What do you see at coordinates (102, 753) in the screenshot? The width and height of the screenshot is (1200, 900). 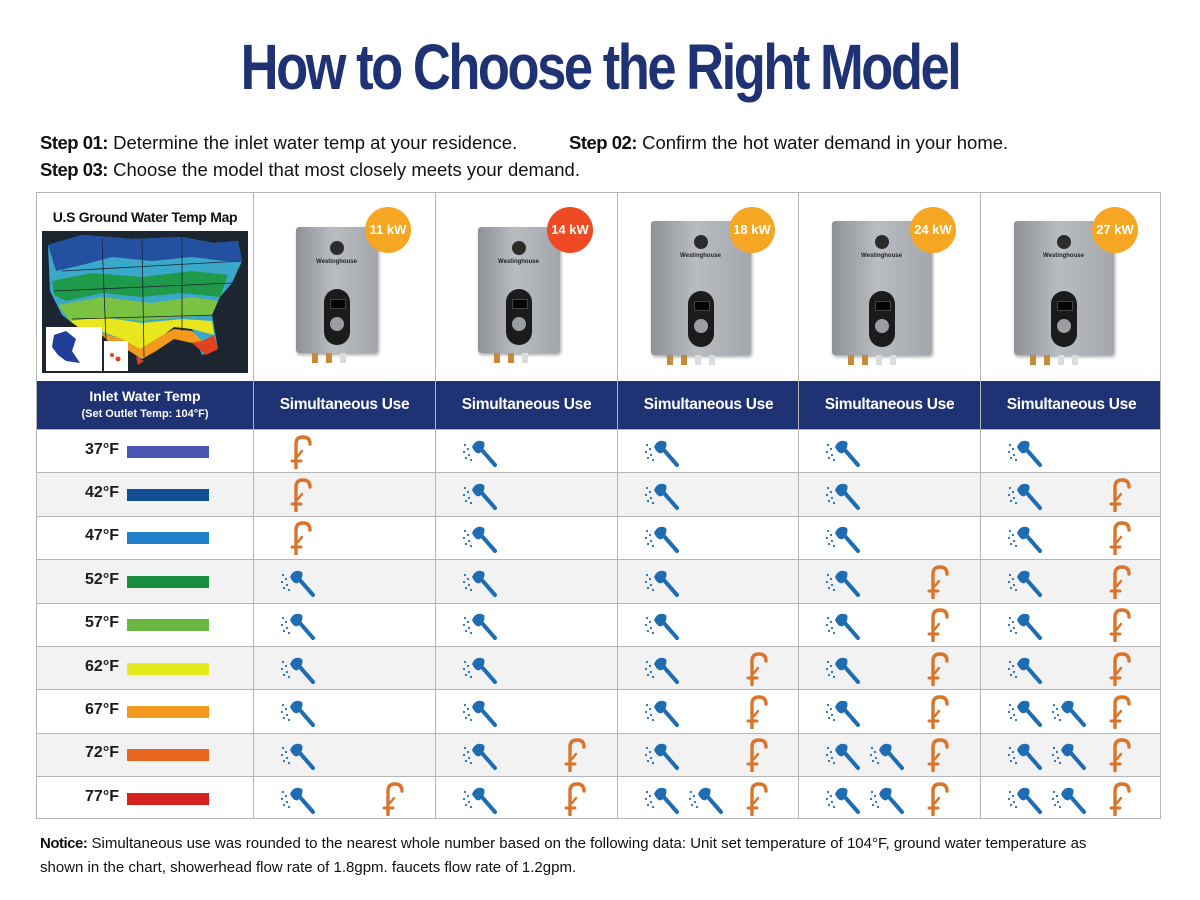 I see `inlet-temp-label: 72°F` at bounding box center [102, 753].